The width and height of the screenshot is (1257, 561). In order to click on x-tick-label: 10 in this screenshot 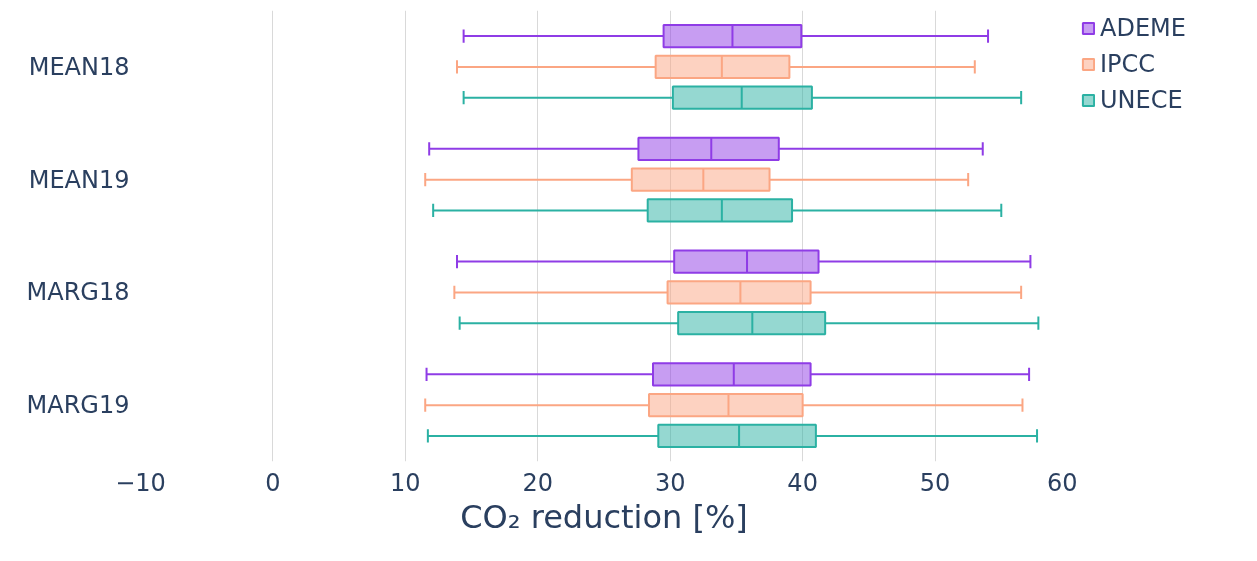, I will do `click(405, 482)`.